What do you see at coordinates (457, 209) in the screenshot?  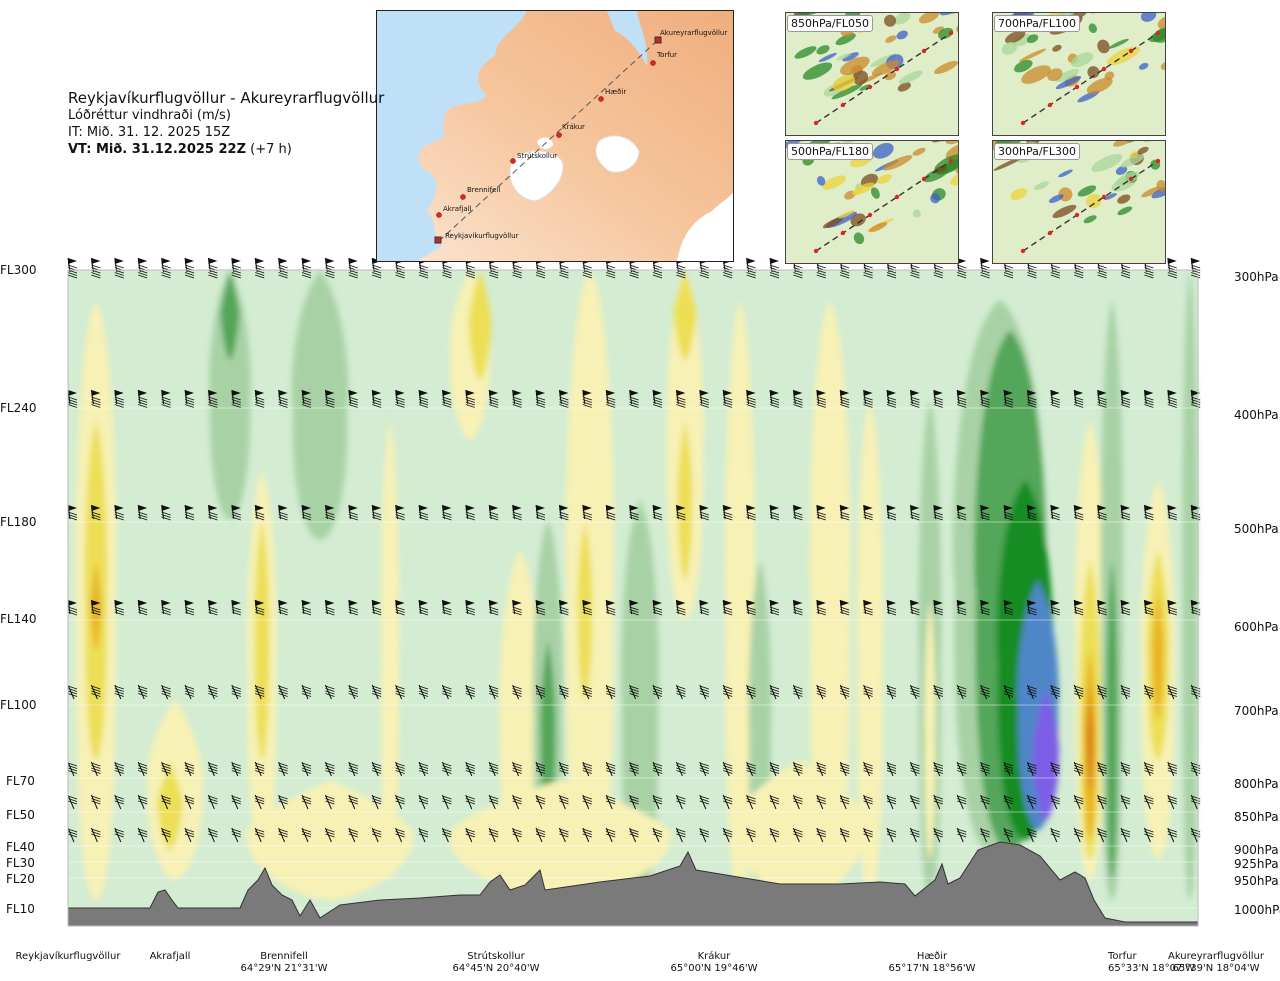 I see `map-label-akrafjall: Akrafjall` at bounding box center [457, 209].